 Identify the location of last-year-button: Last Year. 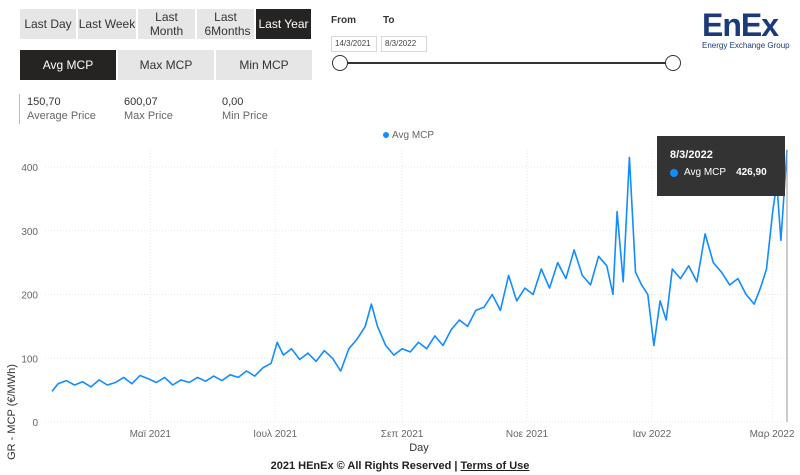
(283, 24).